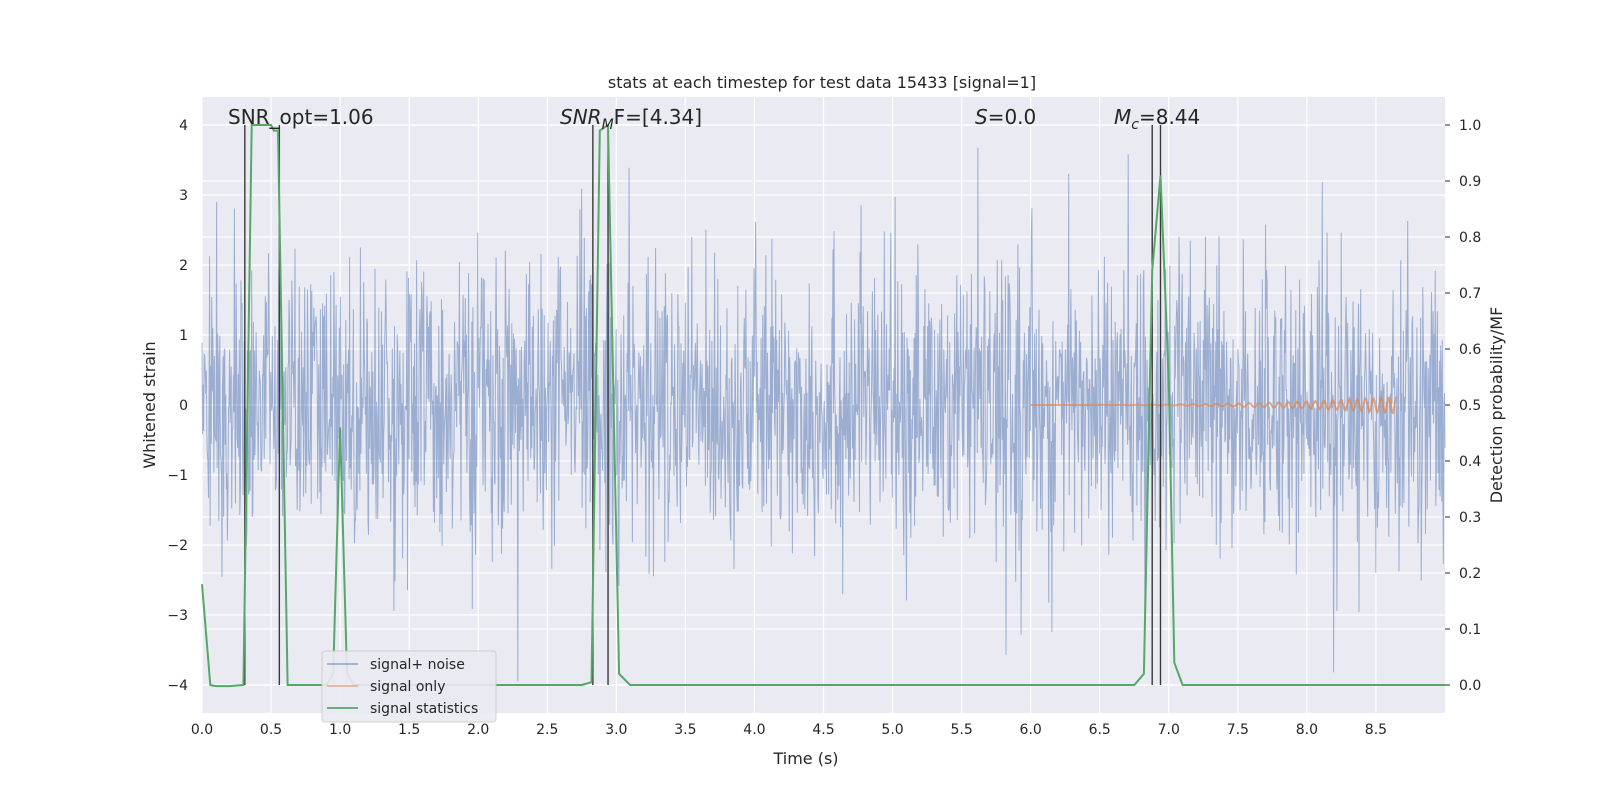 Image resolution: width=1600 pixels, height=800 pixels. Describe the element at coordinates (1100, 730) in the screenshot. I see `x-tick-label: 6.5` at that location.